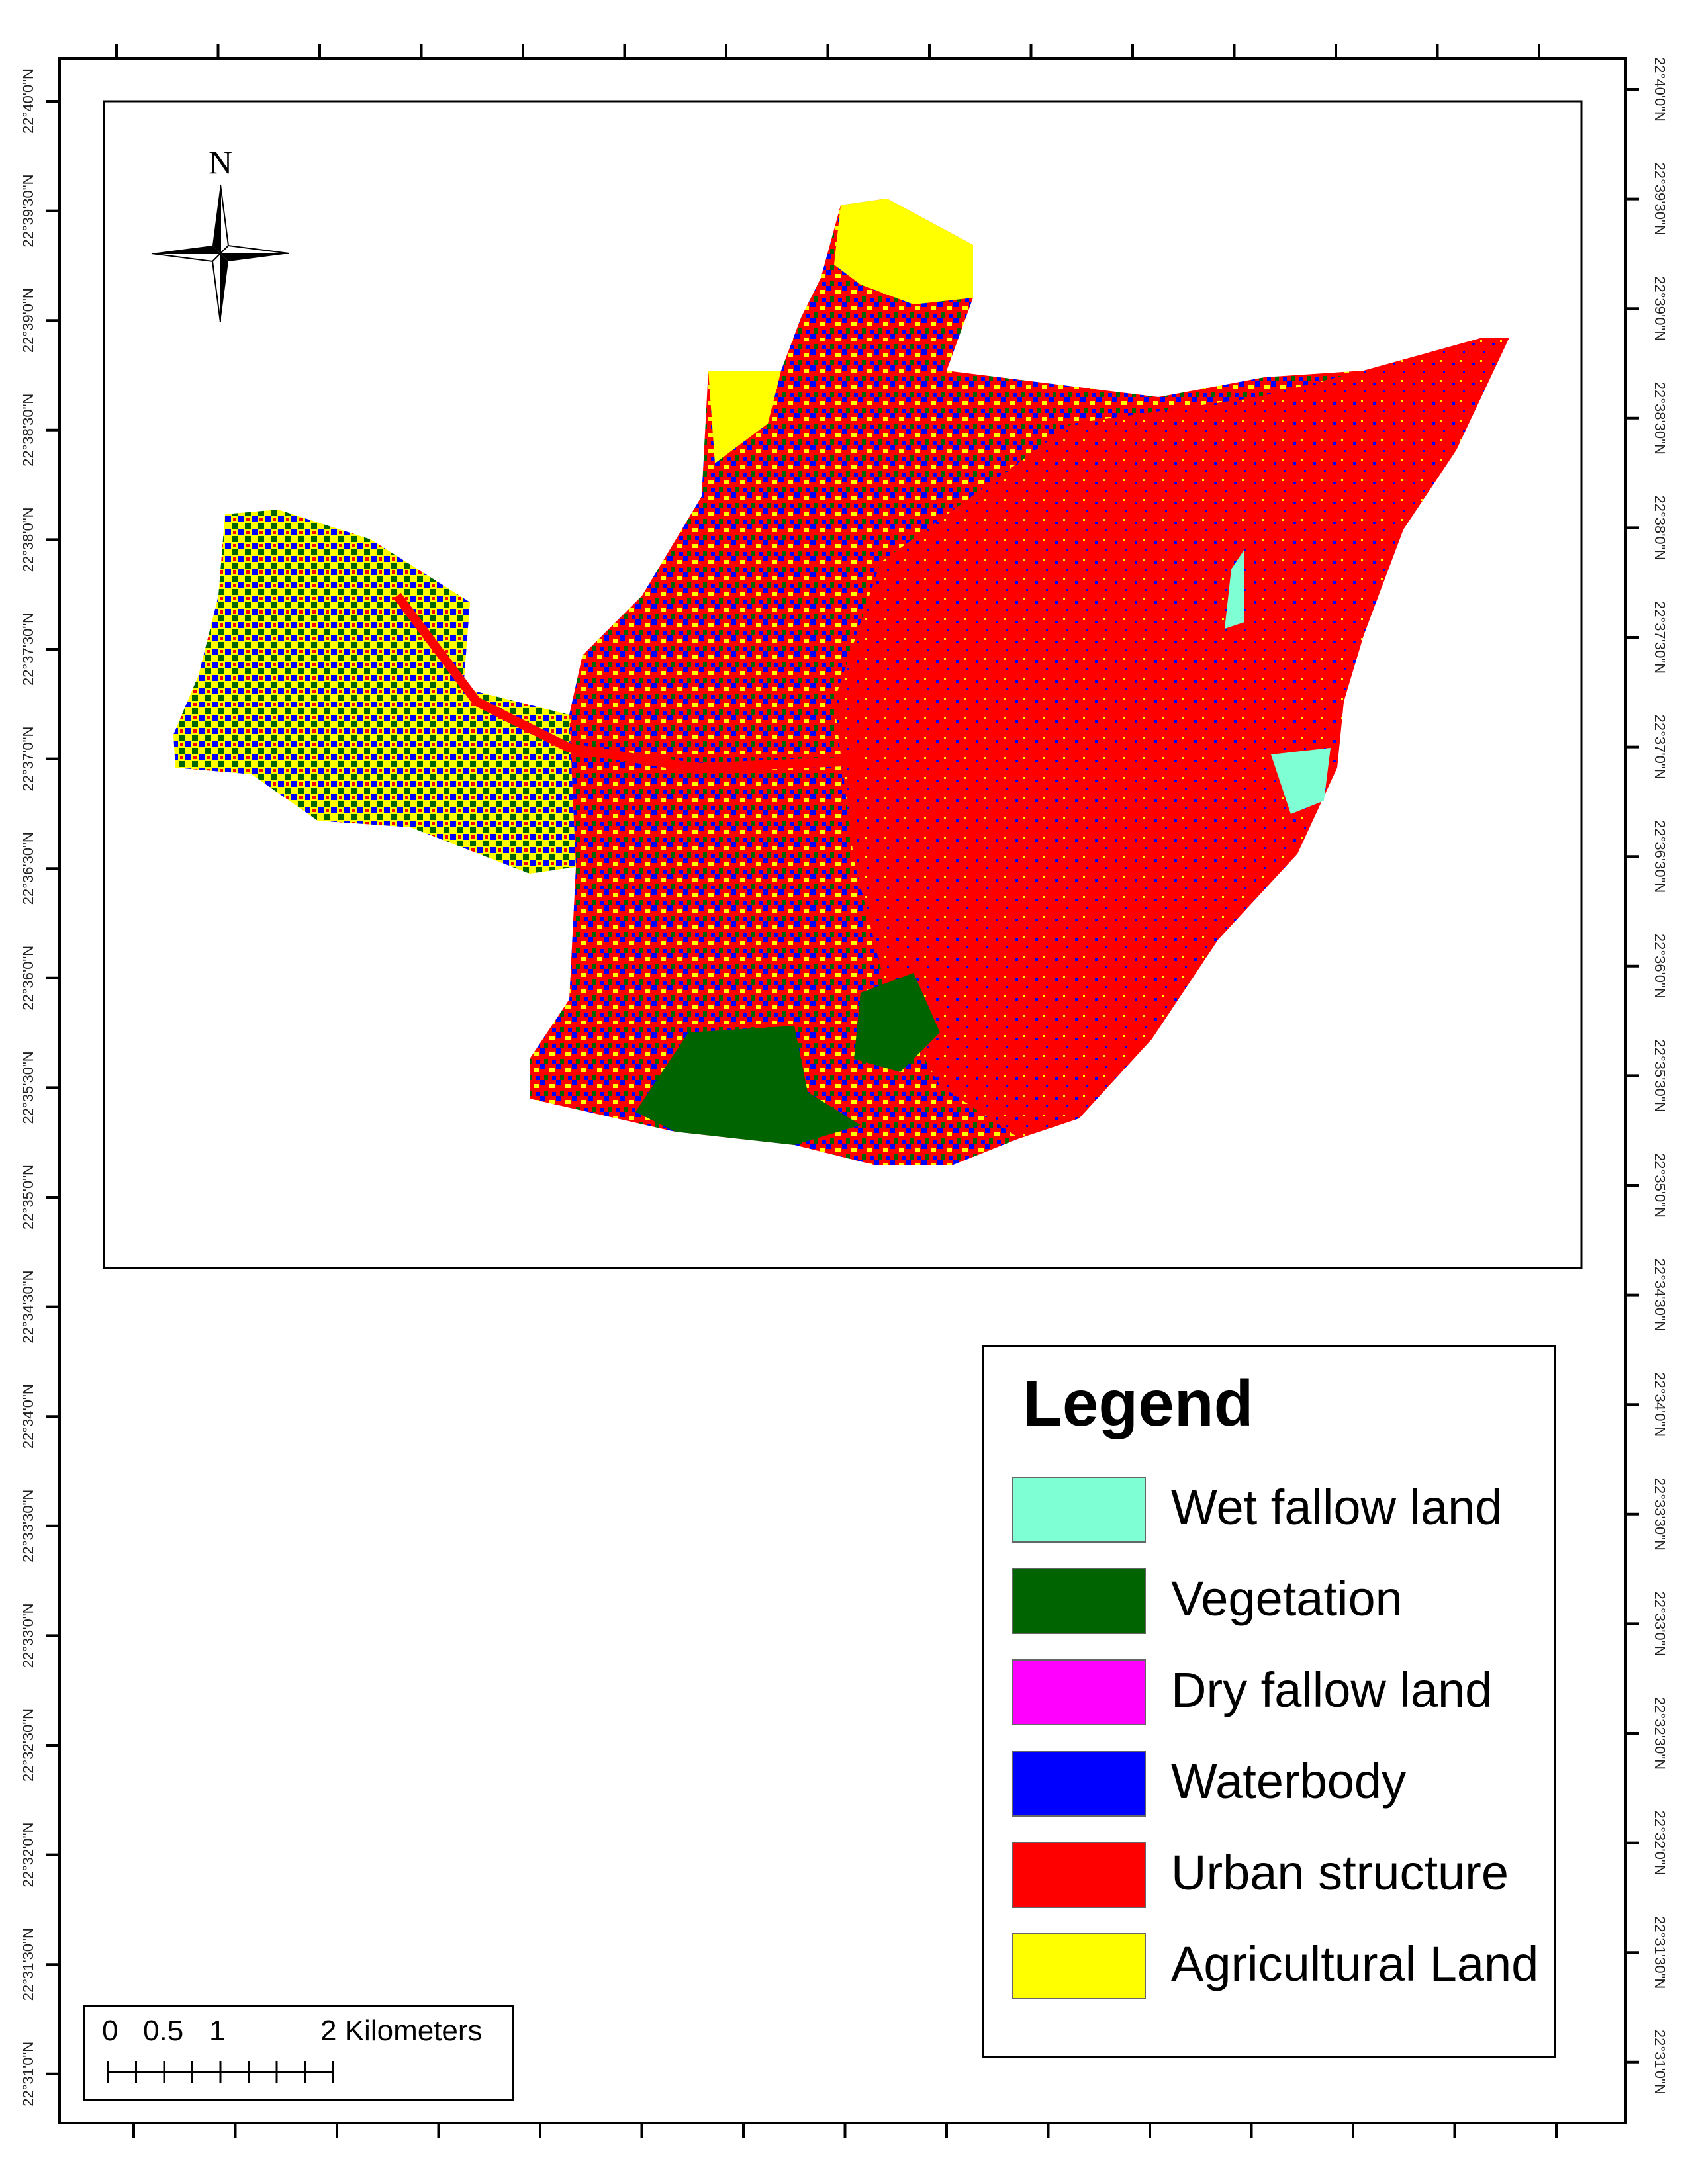 The image size is (1688, 2184). I want to click on lat-label-left: 22°38'30"N, so click(28, 430).